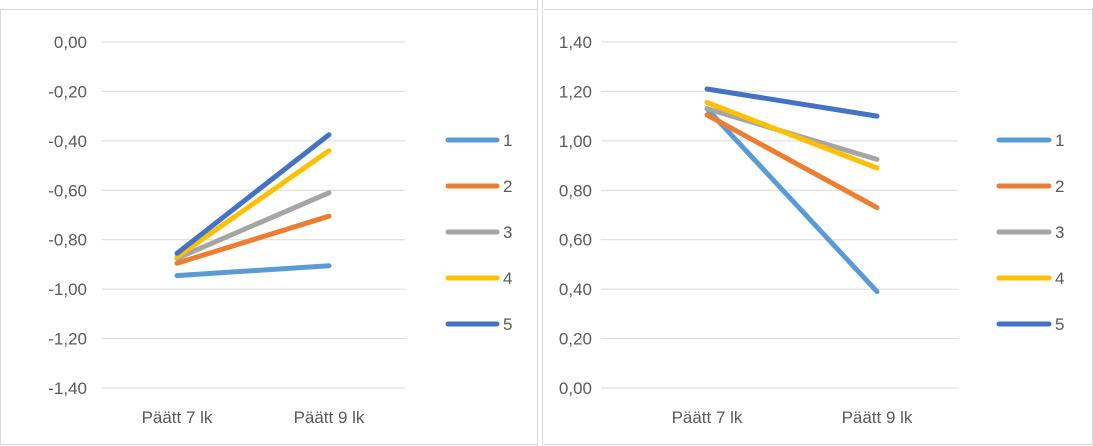 The height and width of the screenshot is (446, 1093). I want to click on y-tick-label: -0,40, so click(67, 141).